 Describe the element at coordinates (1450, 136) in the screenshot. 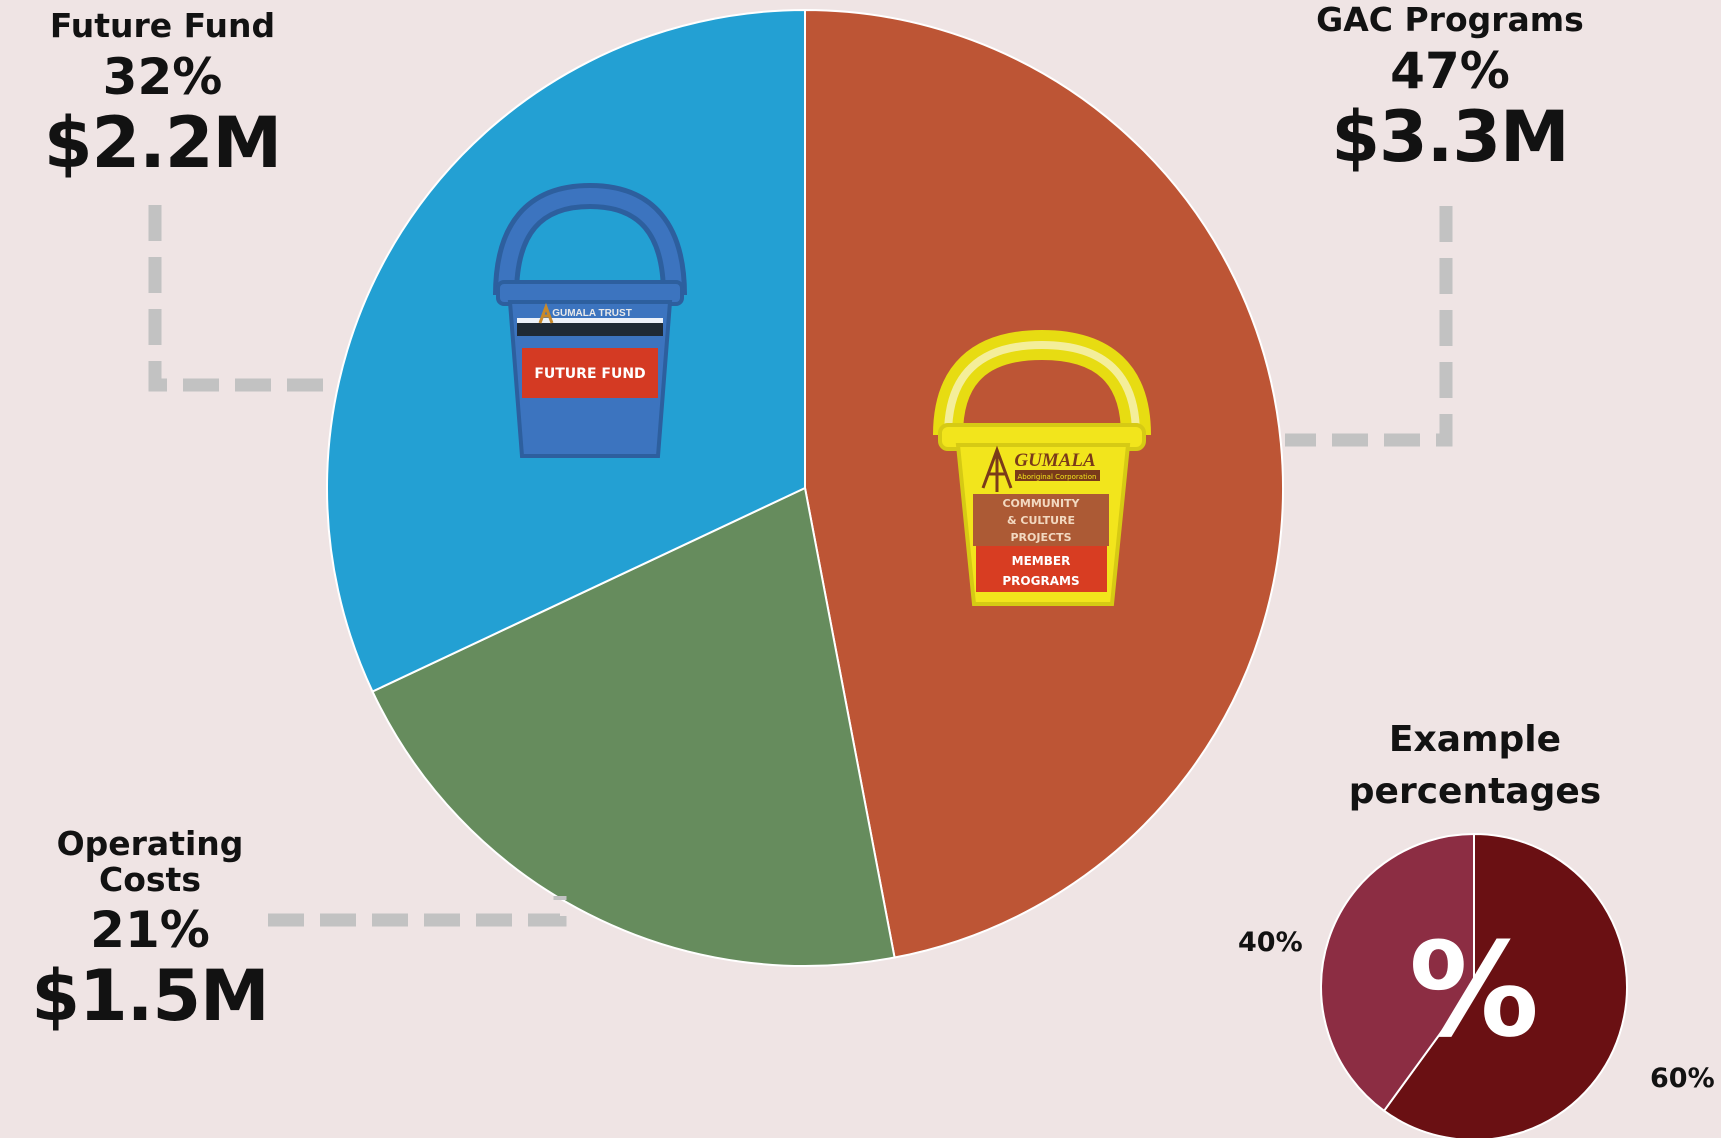

I see `gac-programs-amount: $3.3M` at that location.